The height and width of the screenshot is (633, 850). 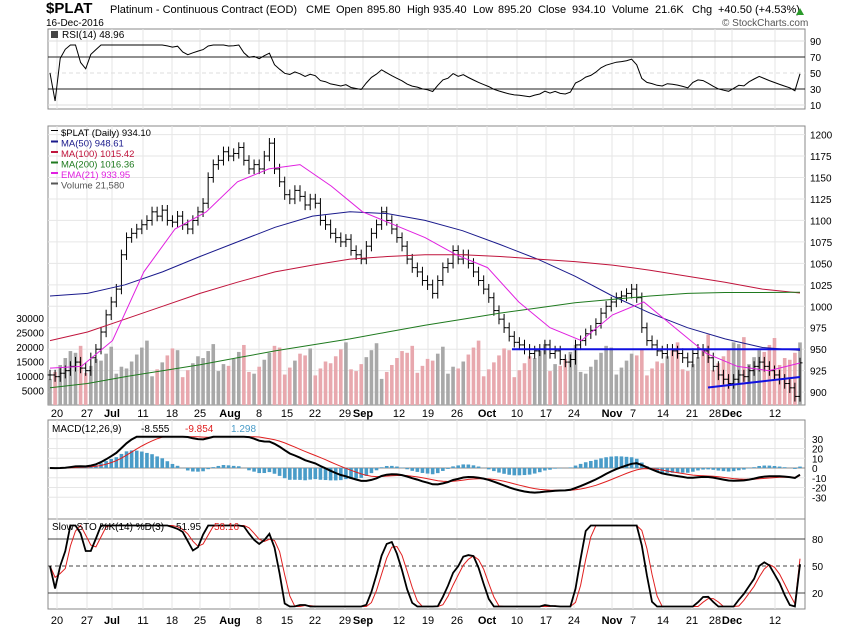 I want to click on sto-k-line, so click(x=425, y=566).